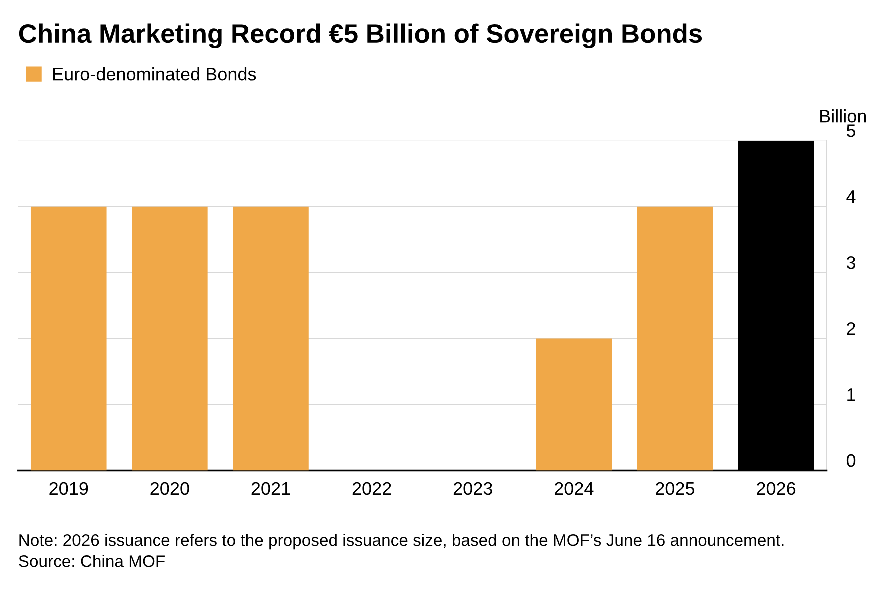 This screenshot has width=874, height=602. I want to click on y-tick-label: 1, so click(852, 395).